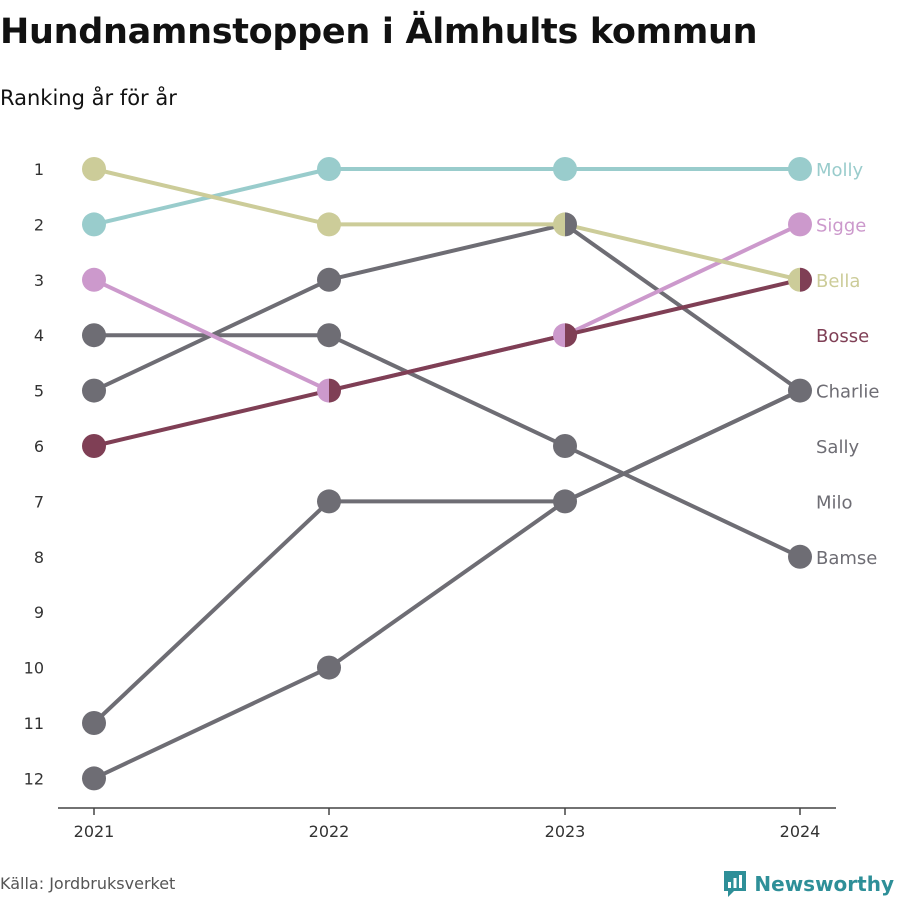 The width and height of the screenshot is (900, 900). I want to click on series-line-molly, so click(447, 197).